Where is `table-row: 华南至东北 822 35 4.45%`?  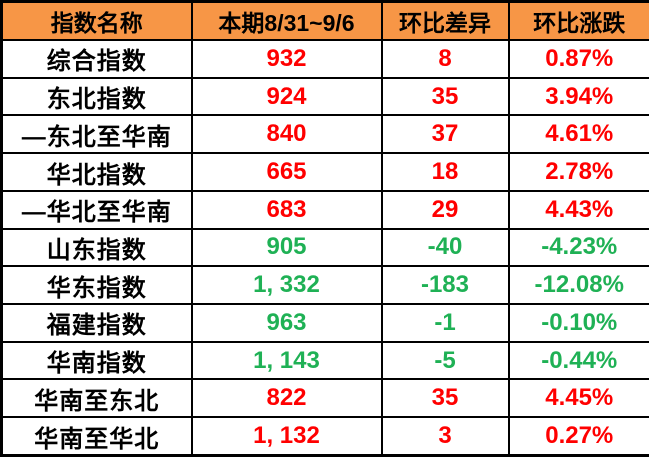
table-row: 华南至东北 822 35 4.45% is located at coordinates (324, 398).